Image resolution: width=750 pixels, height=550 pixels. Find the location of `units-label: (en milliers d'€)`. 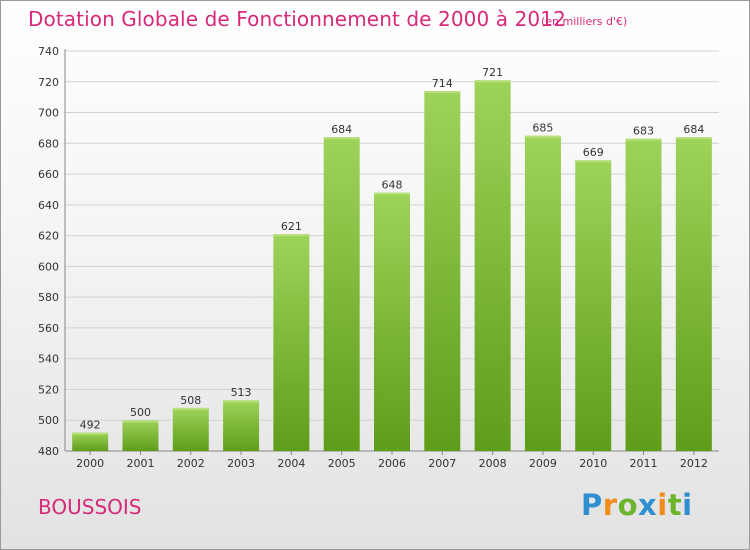

units-label: (en milliers d'€) is located at coordinates (584, 21).